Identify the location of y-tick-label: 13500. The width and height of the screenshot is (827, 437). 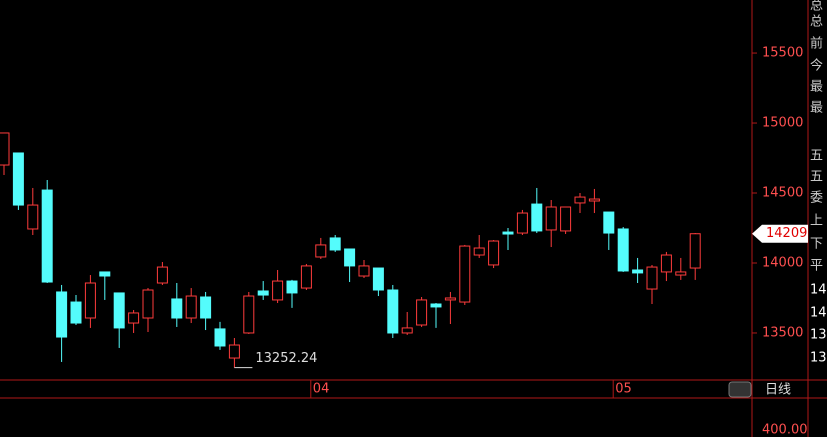
(782, 332).